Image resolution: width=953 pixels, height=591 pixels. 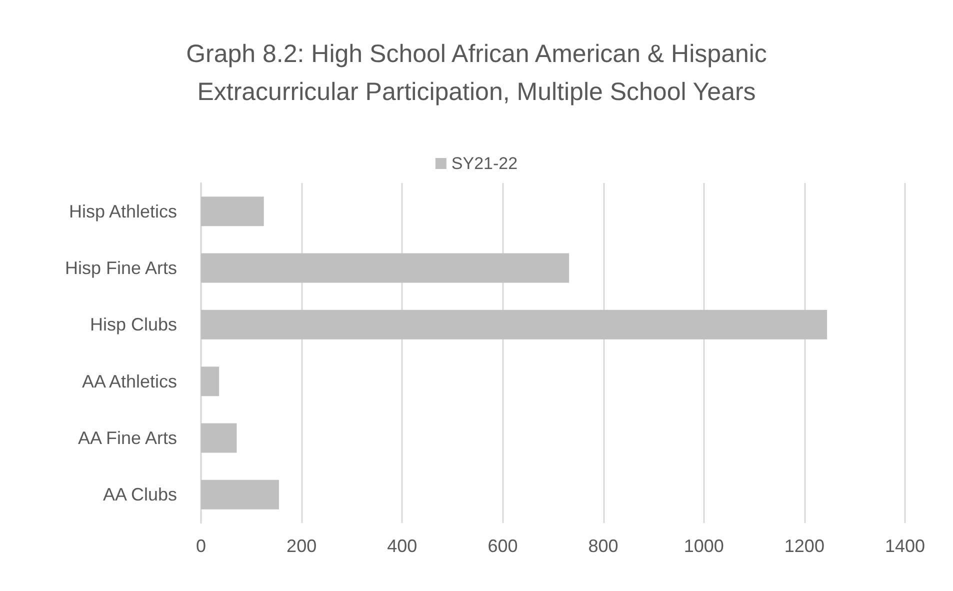 I want to click on y-tick-label: AA Fine Arts, so click(x=127, y=438).